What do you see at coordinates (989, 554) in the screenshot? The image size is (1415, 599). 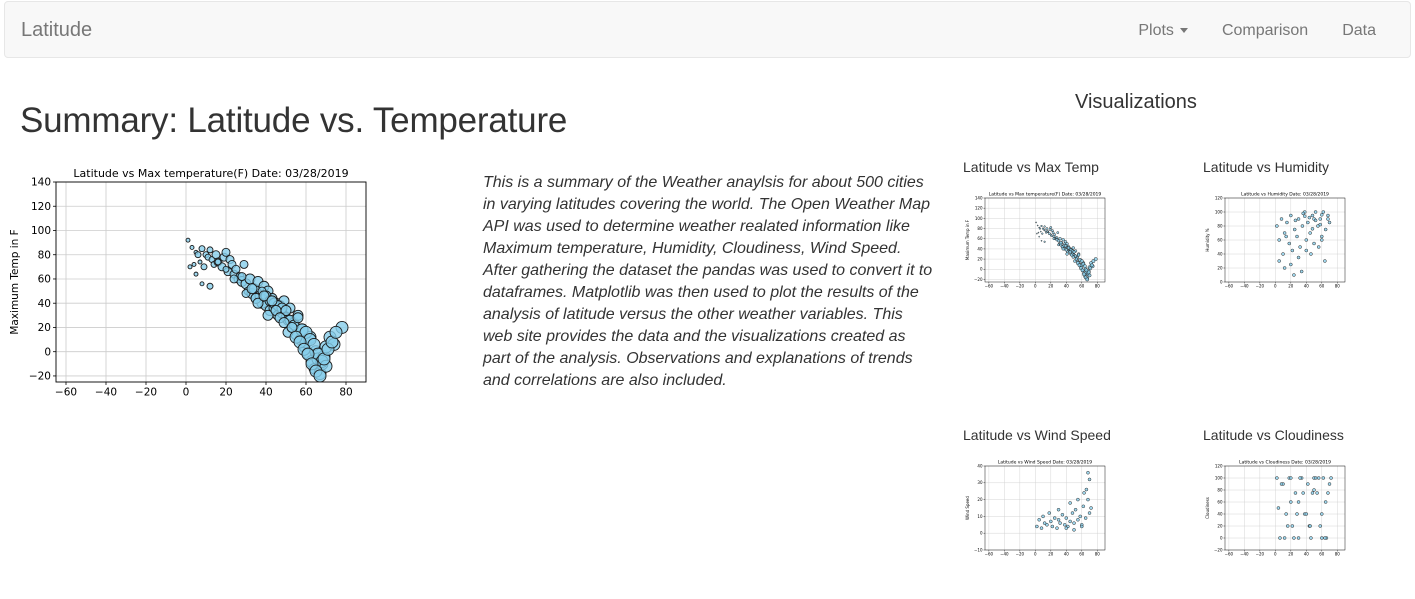 I see `x-tick-label: −60` at bounding box center [989, 554].